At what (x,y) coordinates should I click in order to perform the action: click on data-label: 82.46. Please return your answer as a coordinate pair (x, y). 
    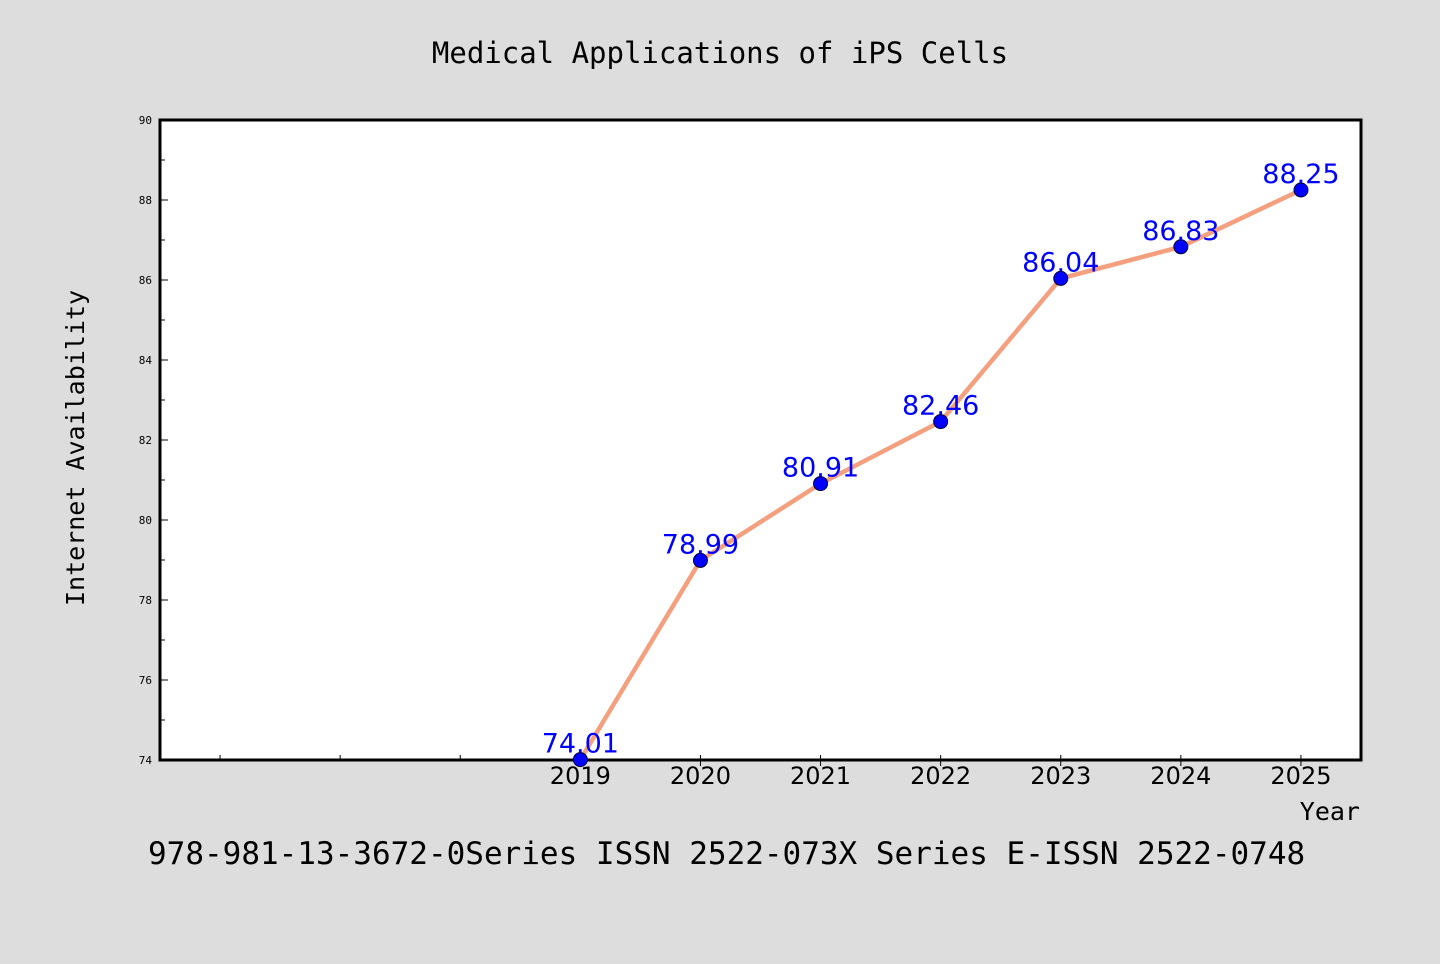
    Looking at the image, I should click on (940, 406).